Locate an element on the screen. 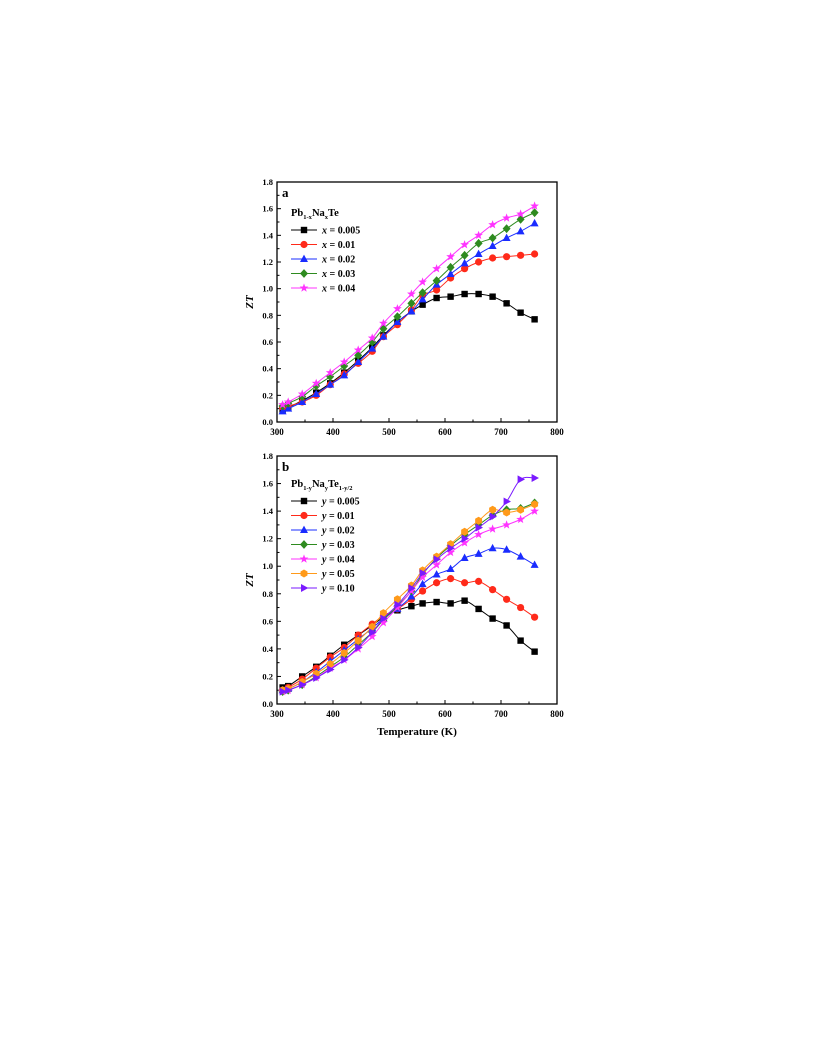  legend-entry: y = 0.10 is located at coordinates (323, 589).